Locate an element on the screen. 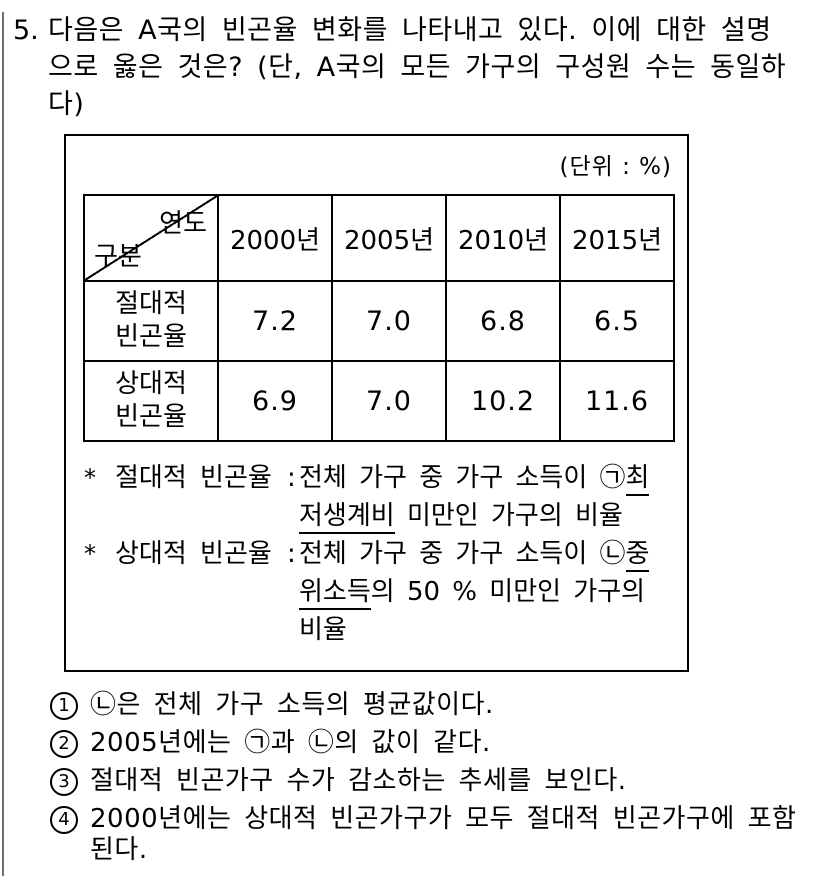  choice-4: 4 2000년에는 상대적 빈곤가구가 모두 절대적 빈곤가구에 포함된다. is located at coordinates (435, 835).